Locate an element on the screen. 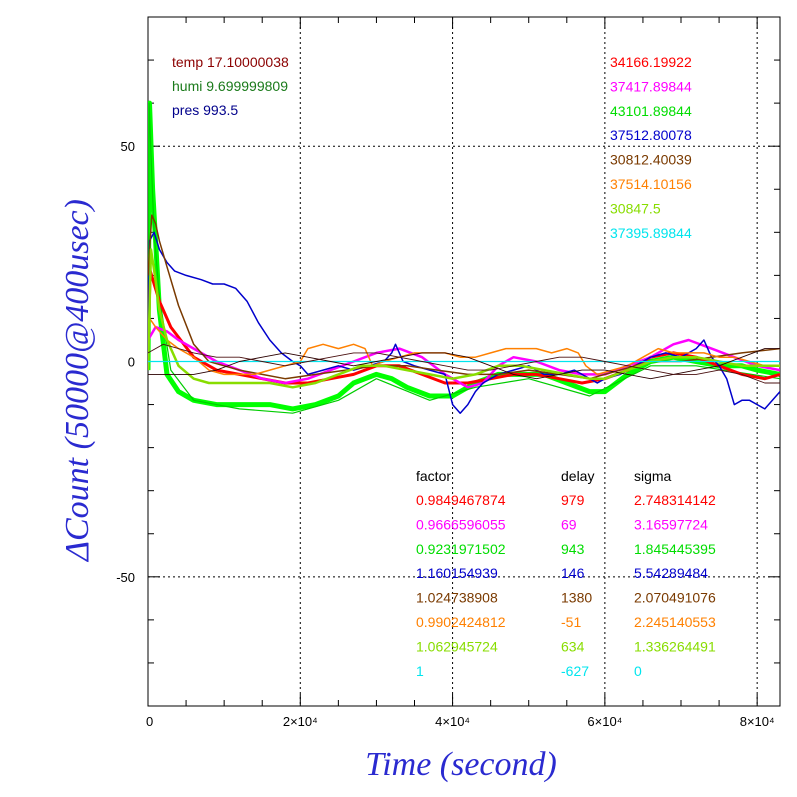  y-tick-label: 50 is located at coordinates (128, 146).